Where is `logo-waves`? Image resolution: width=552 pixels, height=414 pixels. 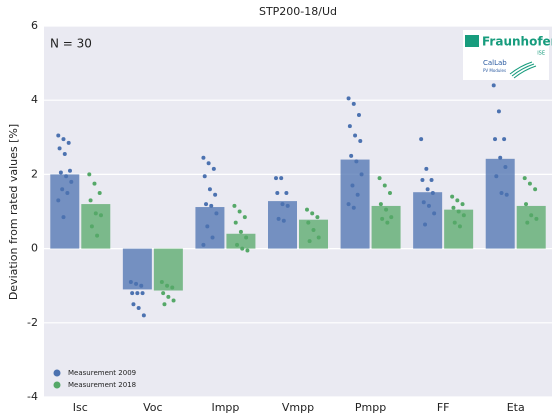 logo-waves is located at coordinates (523, 70).